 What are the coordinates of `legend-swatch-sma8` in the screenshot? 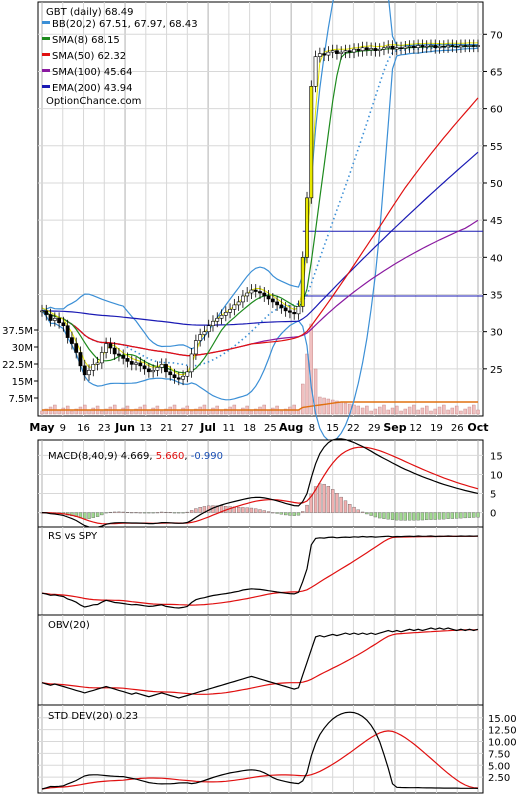 It's located at (46, 38).